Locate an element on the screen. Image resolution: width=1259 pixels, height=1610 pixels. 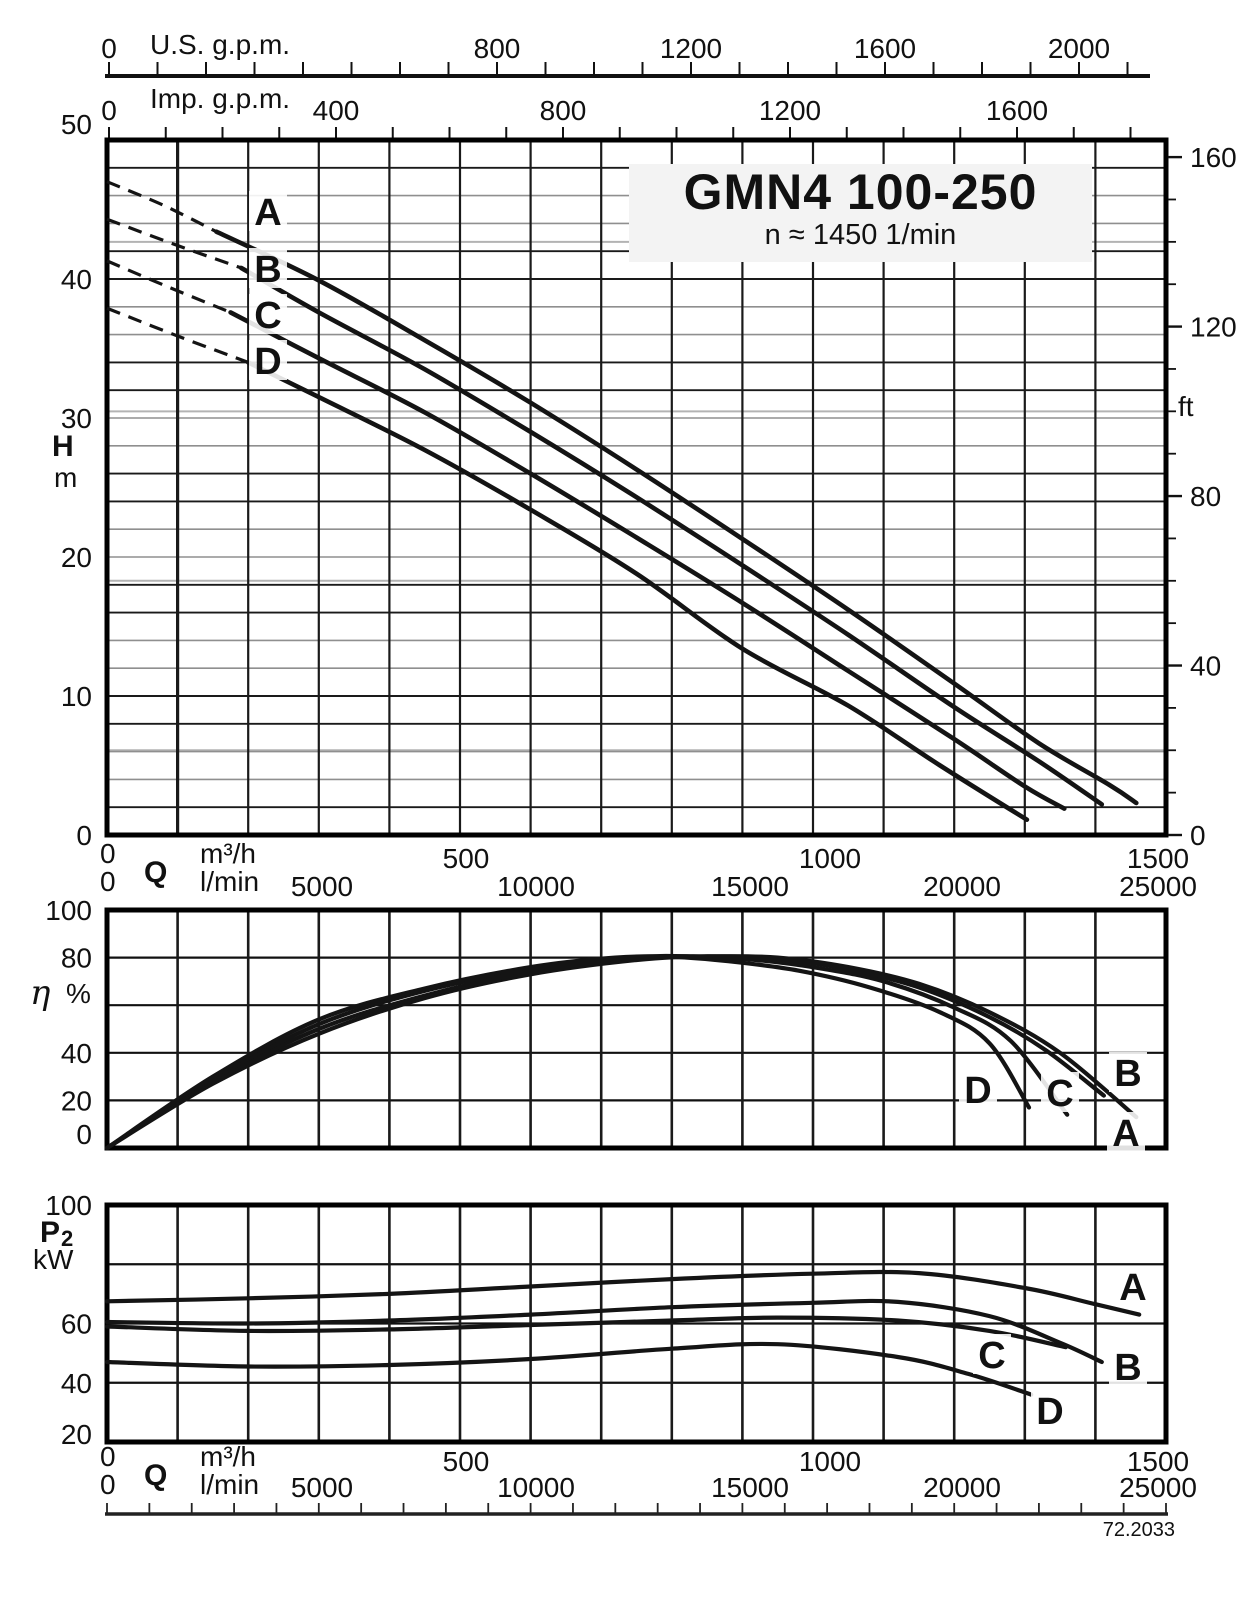
head-curve-D-dashed is located at coordinates (177, 335).